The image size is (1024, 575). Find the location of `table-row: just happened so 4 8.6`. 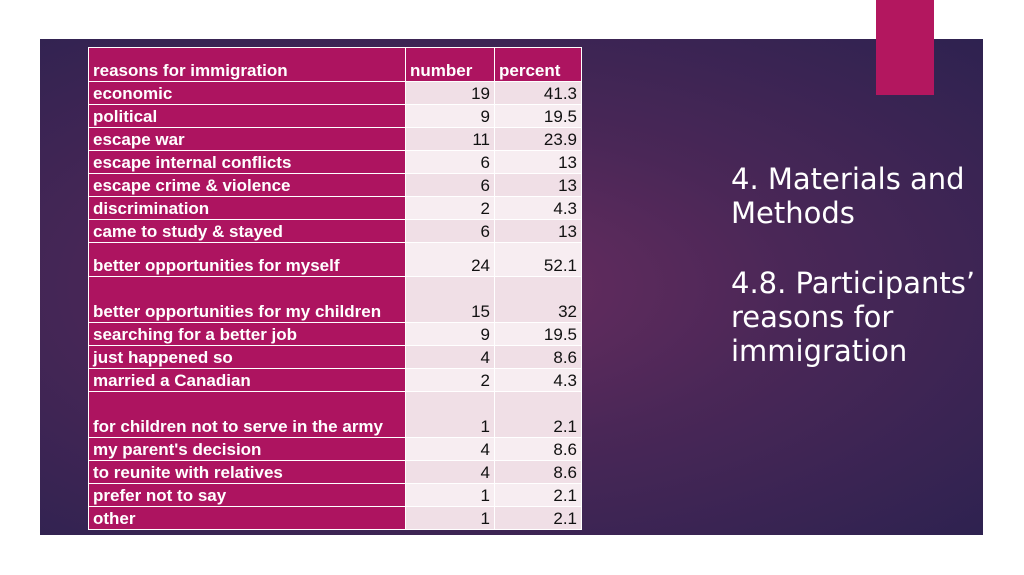

table-row: just happened so 4 8.6 is located at coordinates (335, 357).